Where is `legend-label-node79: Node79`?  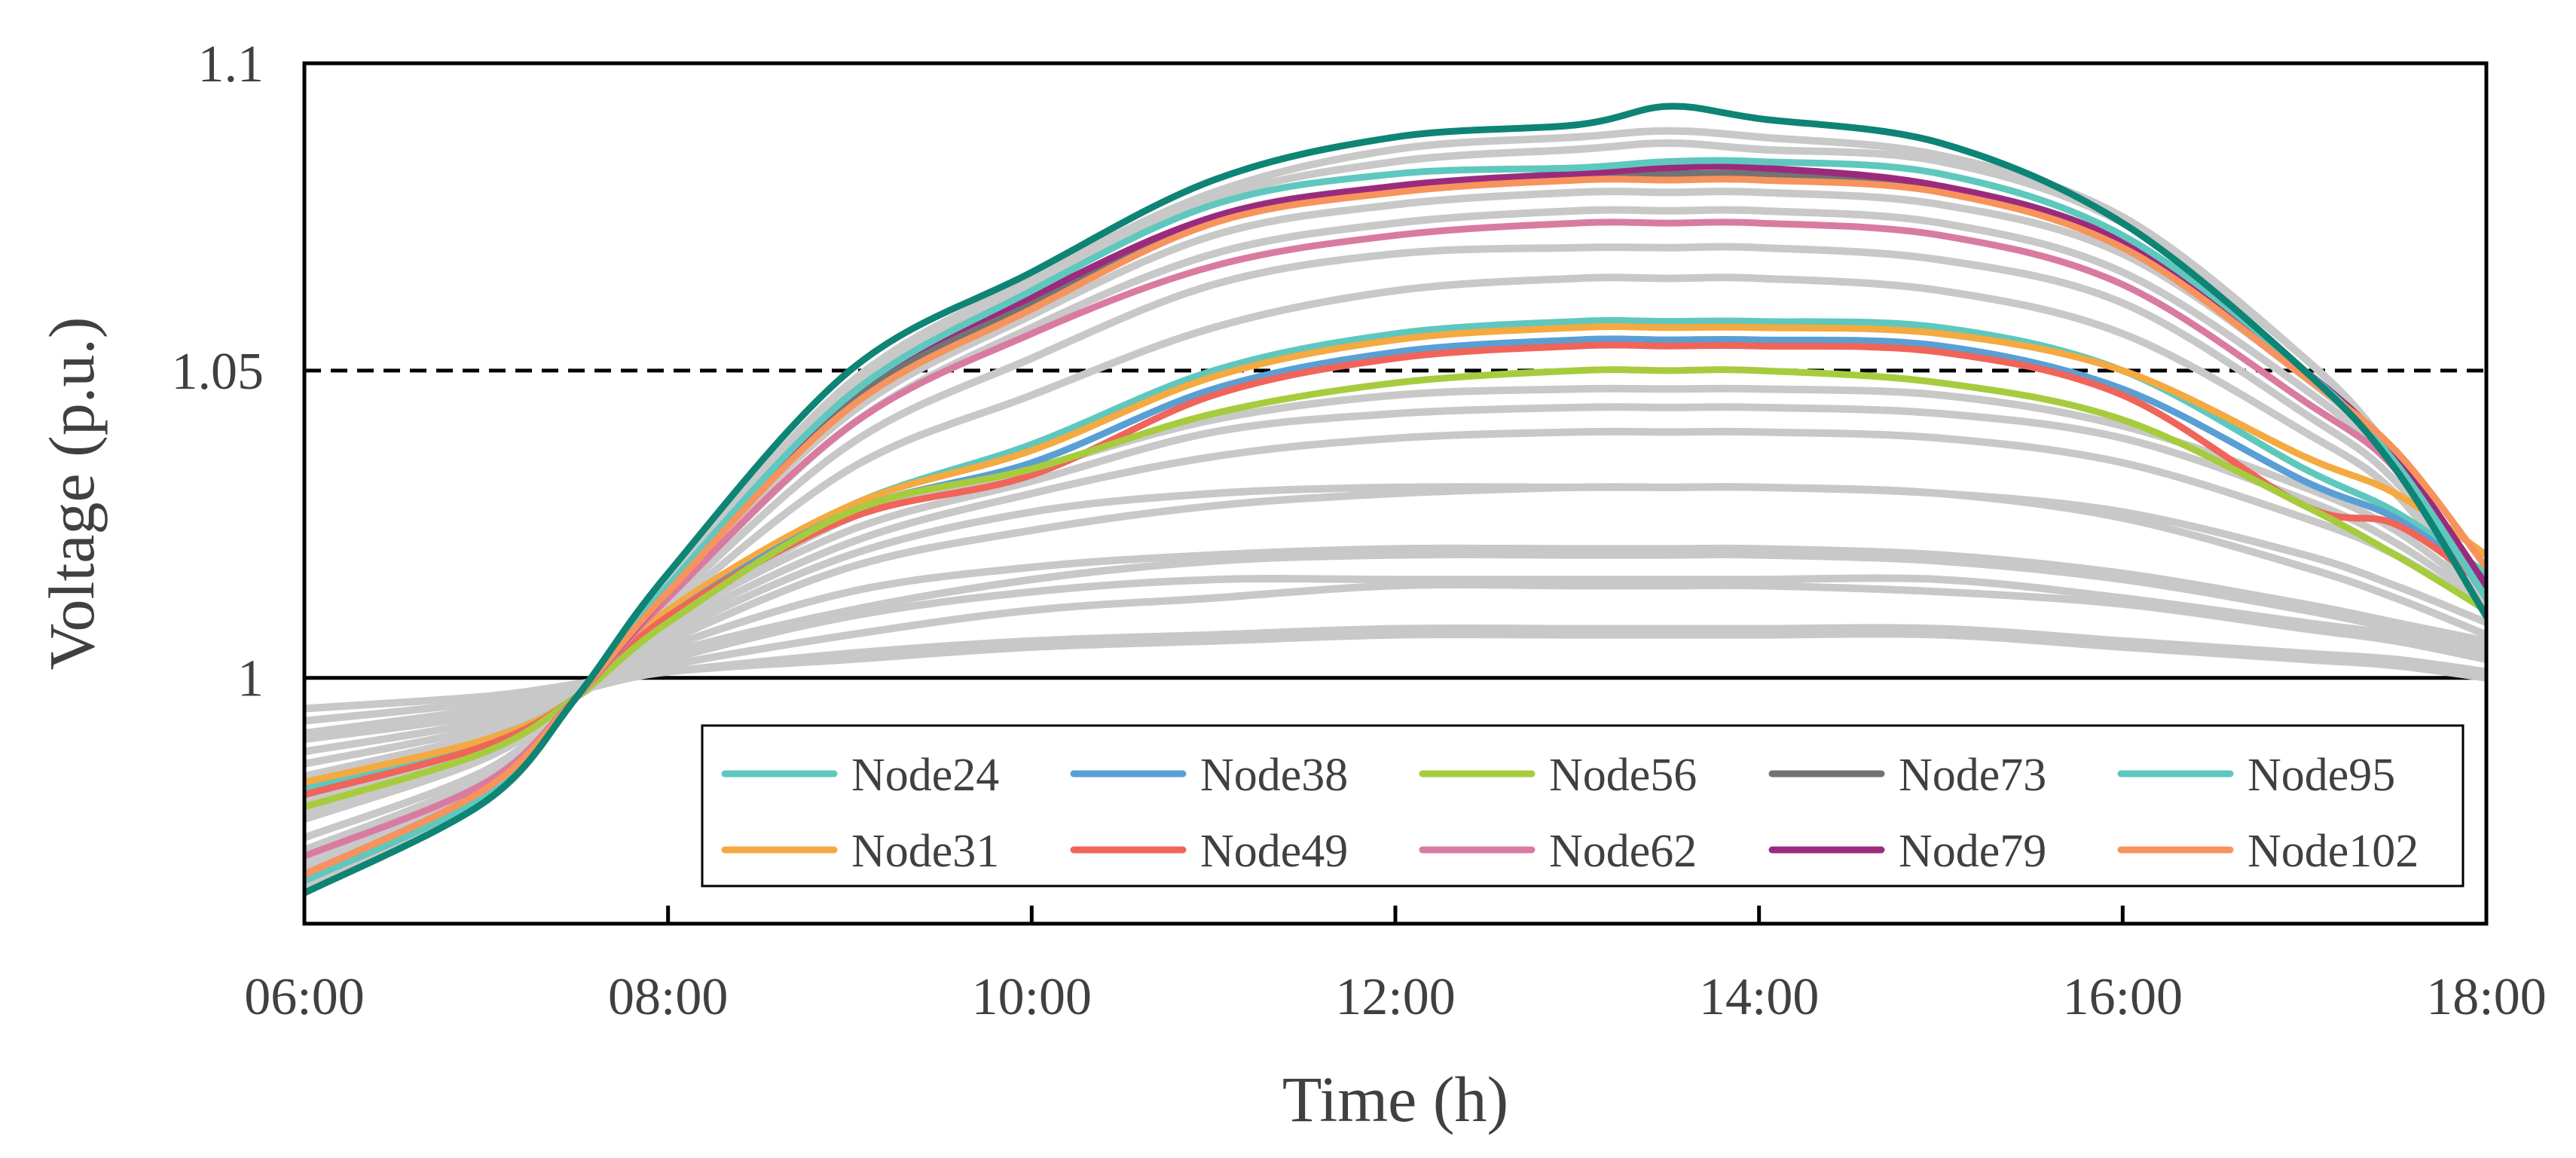 legend-label-node79: Node79 is located at coordinates (1972, 851).